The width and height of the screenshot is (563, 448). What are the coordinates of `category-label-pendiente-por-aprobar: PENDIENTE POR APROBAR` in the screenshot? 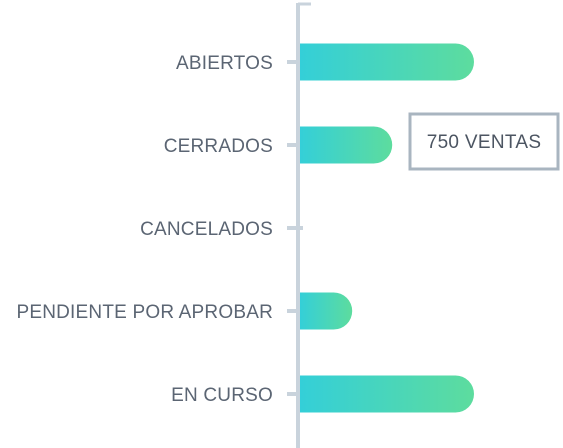 It's located at (144, 312).